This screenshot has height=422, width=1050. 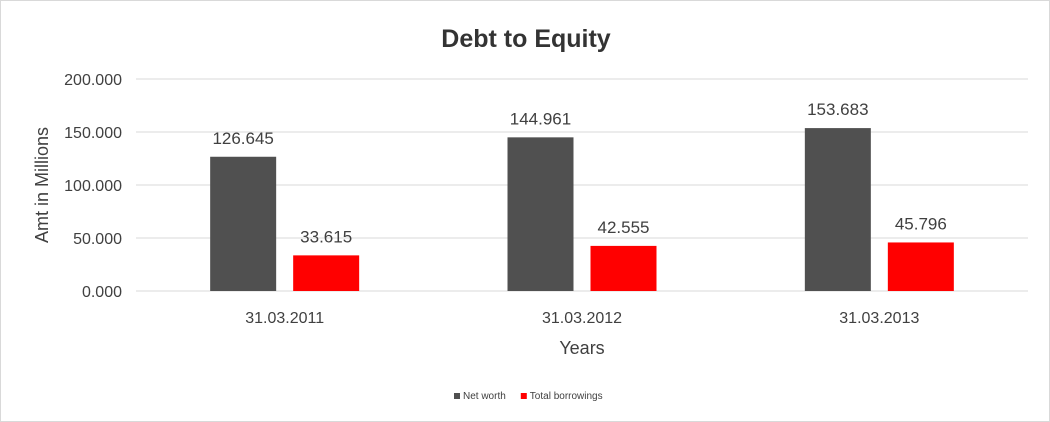 I want to click on x-tick-label: 31.03.2013, so click(x=879, y=318).